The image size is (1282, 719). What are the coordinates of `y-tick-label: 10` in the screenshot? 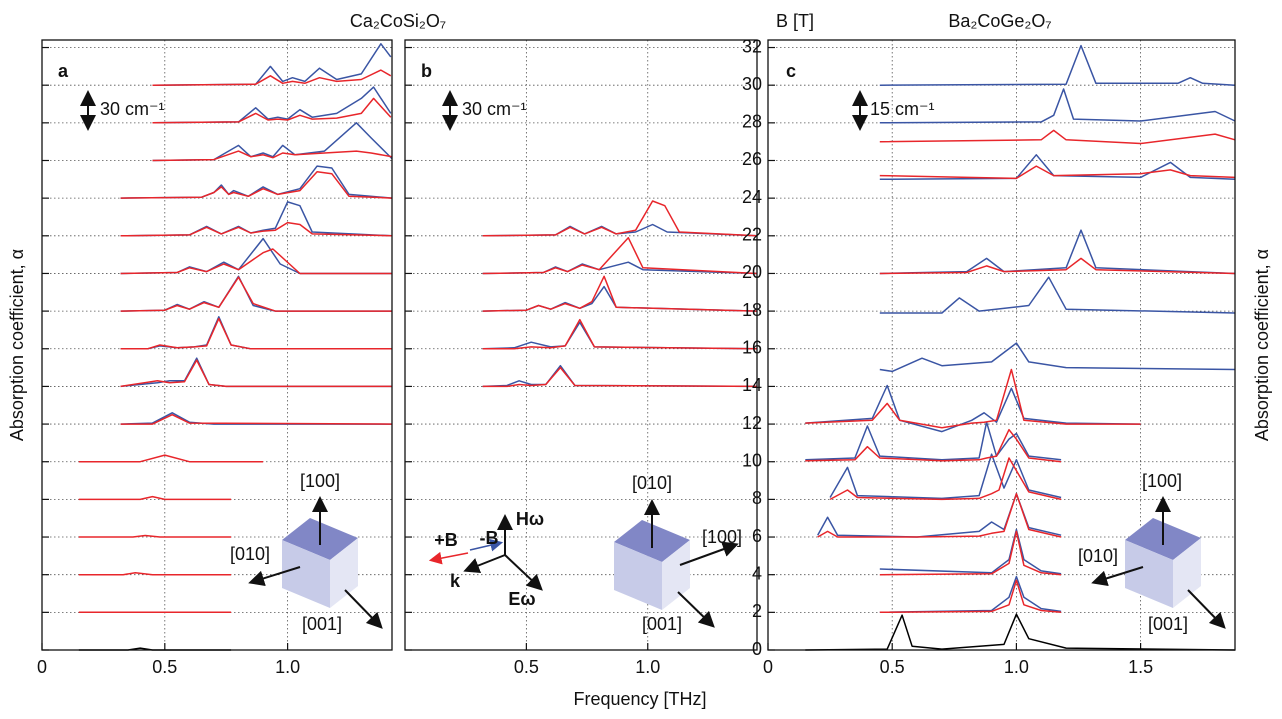 It's located at (752, 460).